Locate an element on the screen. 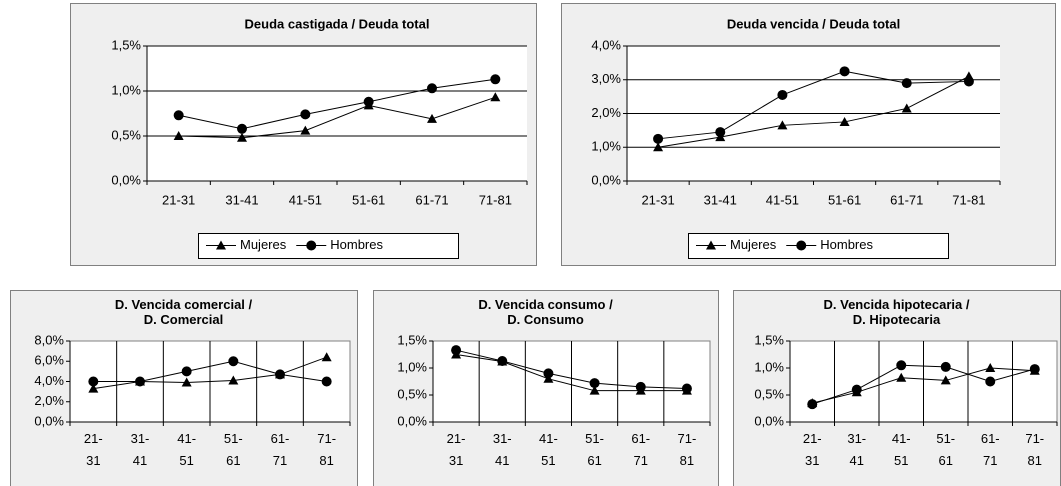  chart-title: Deuda vencida / Deuda total is located at coordinates (813, 23).